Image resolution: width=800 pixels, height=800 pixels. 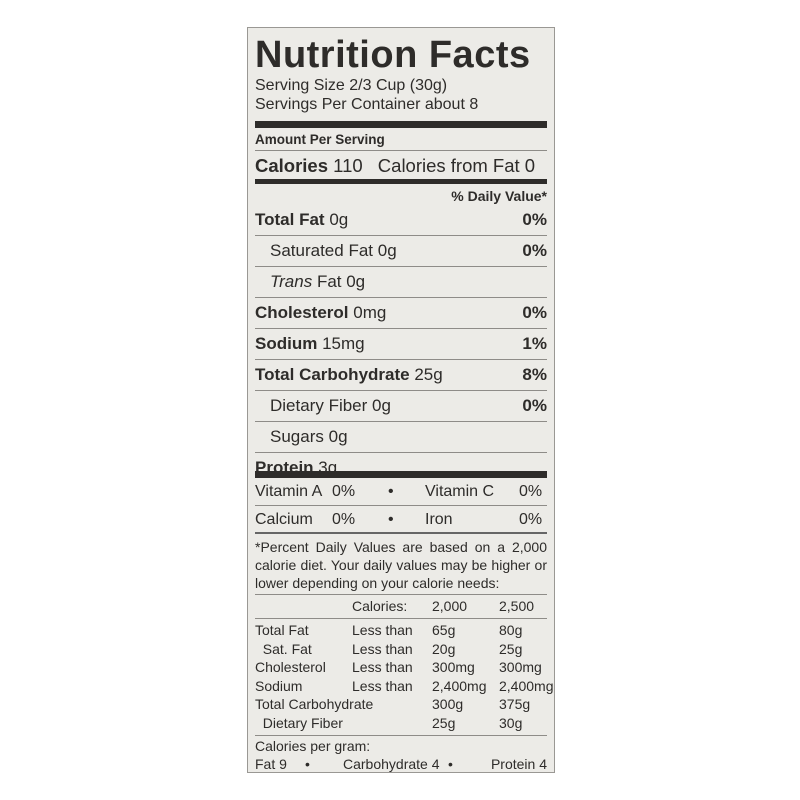 What do you see at coordinates (279, 685) in the screenshot?
I see `dv-table-cell: Sodium` at bounding box center [279, 685].